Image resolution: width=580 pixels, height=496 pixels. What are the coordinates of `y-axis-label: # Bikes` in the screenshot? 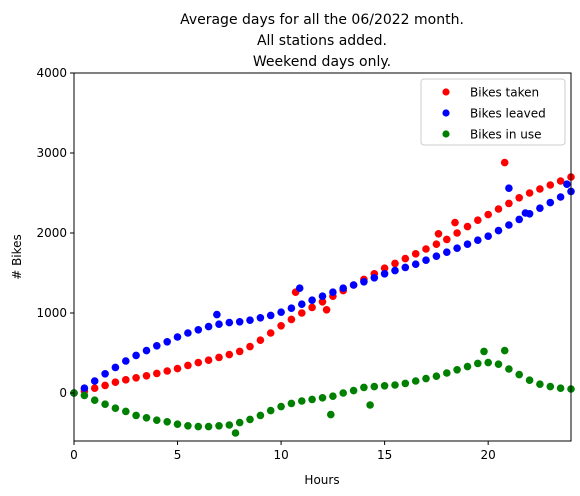 It's located at (17, 257).